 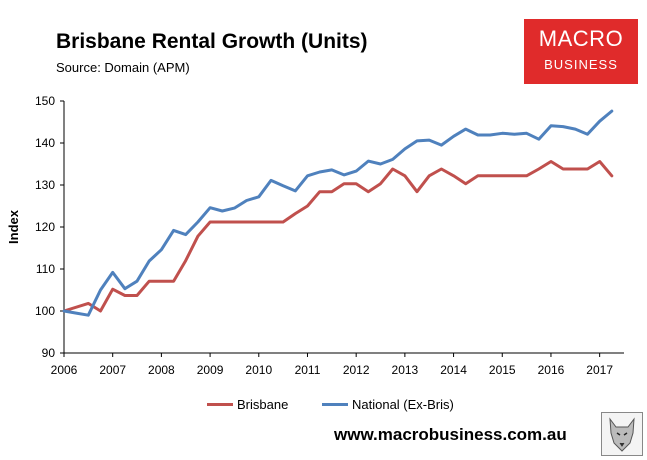 What do you see at coordinates (502, 370) in the screenshot?
I see `x-tick-label: 2015` at bounding box center [502, 370].